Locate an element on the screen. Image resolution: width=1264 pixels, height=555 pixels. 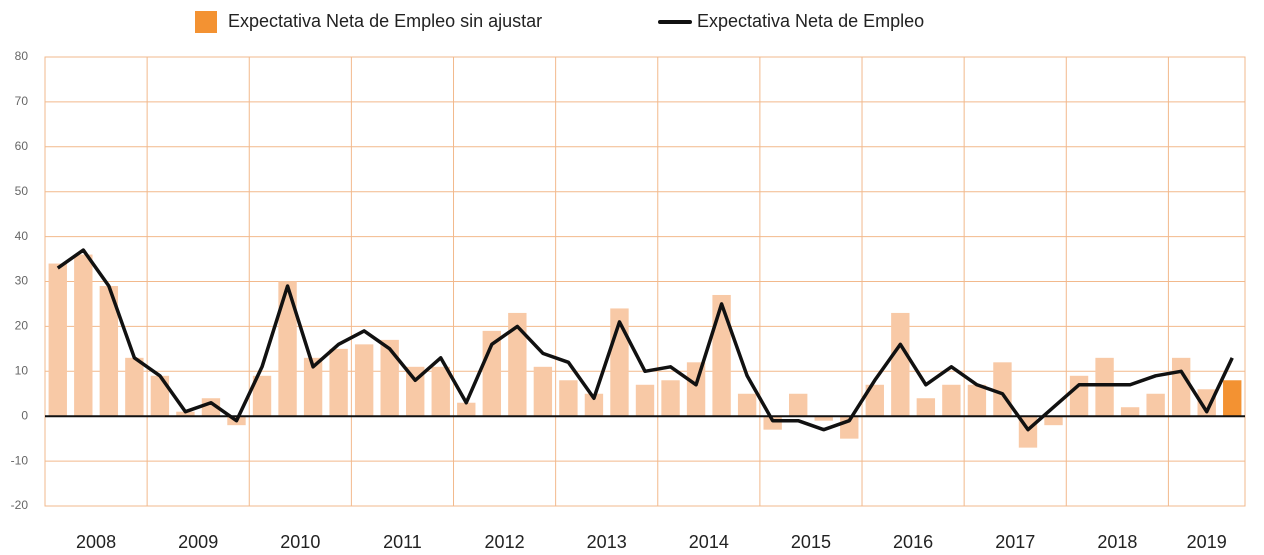
x-tick-label: 2011 is located at coordinates (402, 542).